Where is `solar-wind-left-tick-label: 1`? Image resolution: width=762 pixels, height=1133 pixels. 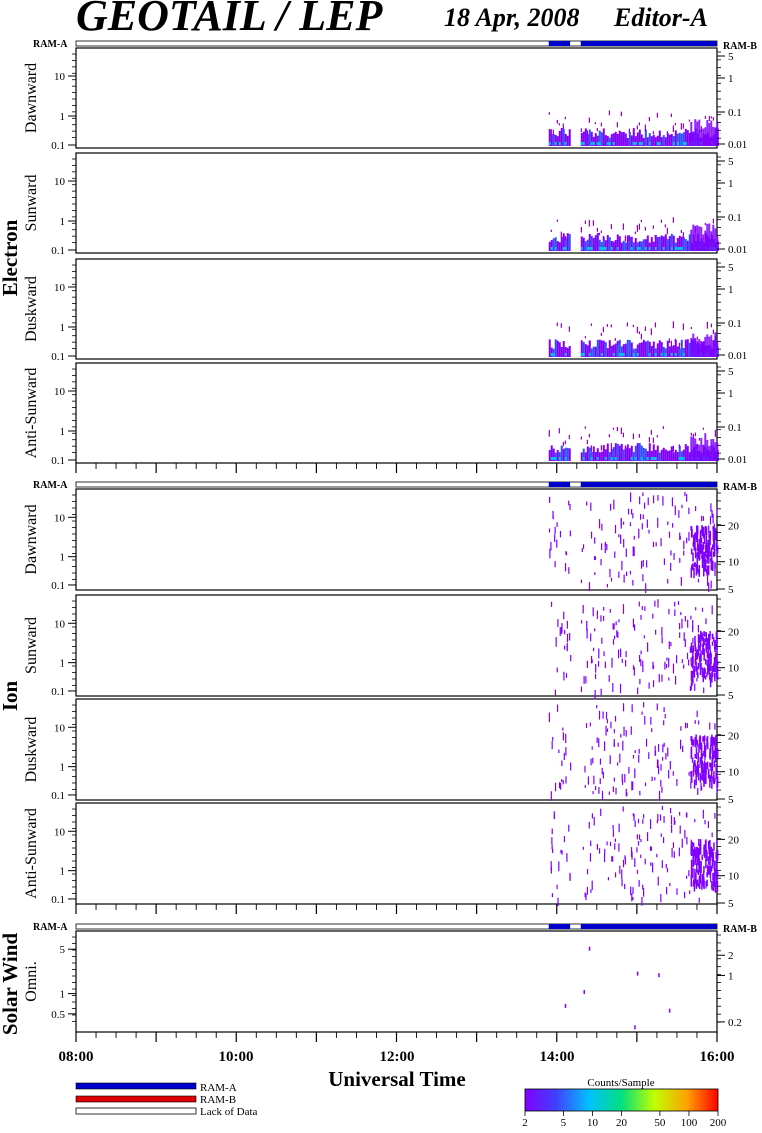
solar-wind-left-tick-label: 1 is located at coordinates (63, 995).